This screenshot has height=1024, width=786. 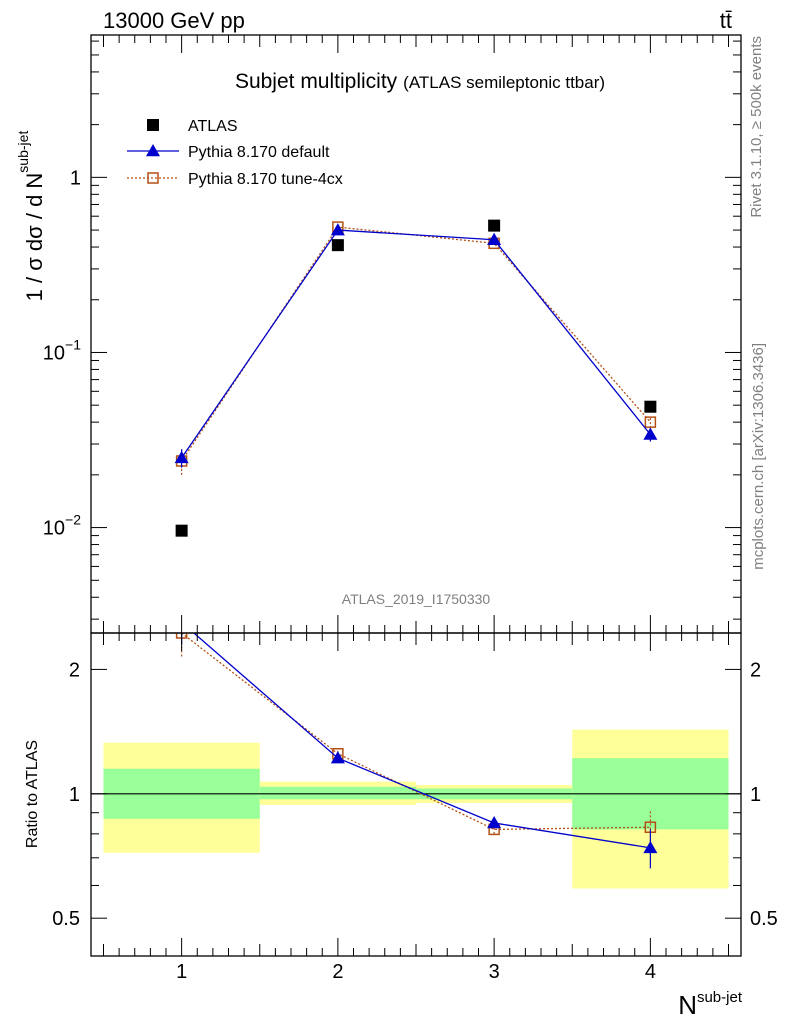 I want to click on analysis-id-label: ATLAS_2019_I1750330, so click(x=416, y=599).